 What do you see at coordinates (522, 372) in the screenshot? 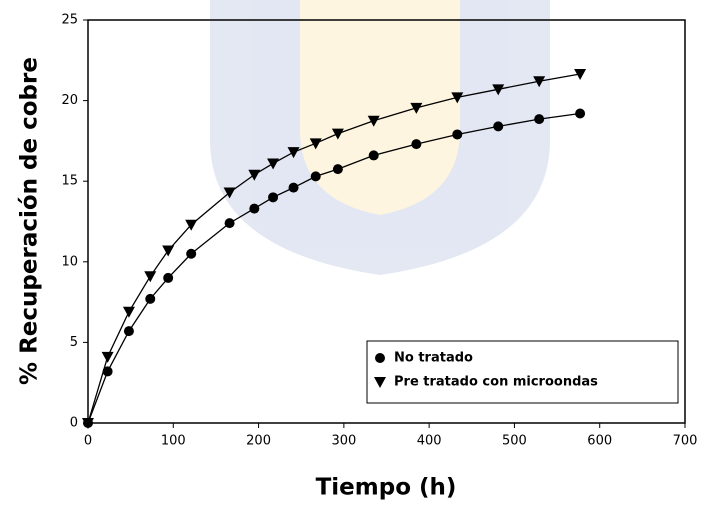
I see `legend` at bounding box center [522, 372].